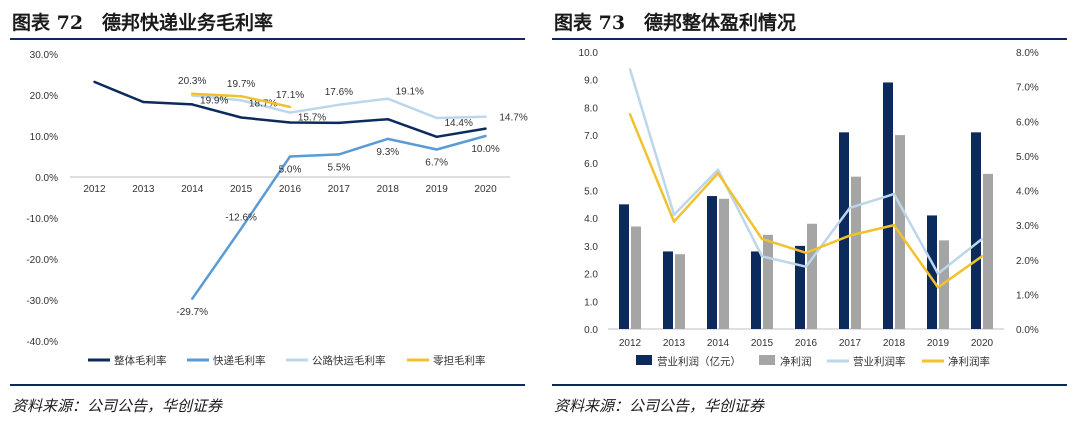 The height and width of the screenshot is (426, 1080). Describe the element at coordinates (140, 360) in the screenshot. I see `legend-label: 整体毛利率` at that location.